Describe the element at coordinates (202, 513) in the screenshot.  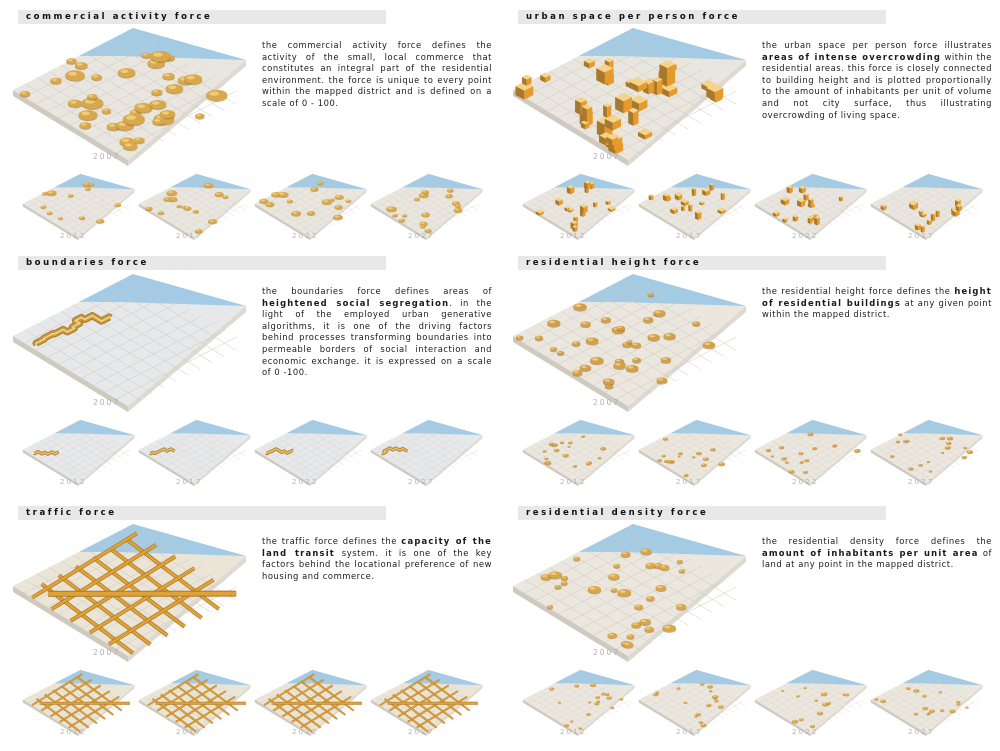
I see `panel-title: traffic force` at that location.